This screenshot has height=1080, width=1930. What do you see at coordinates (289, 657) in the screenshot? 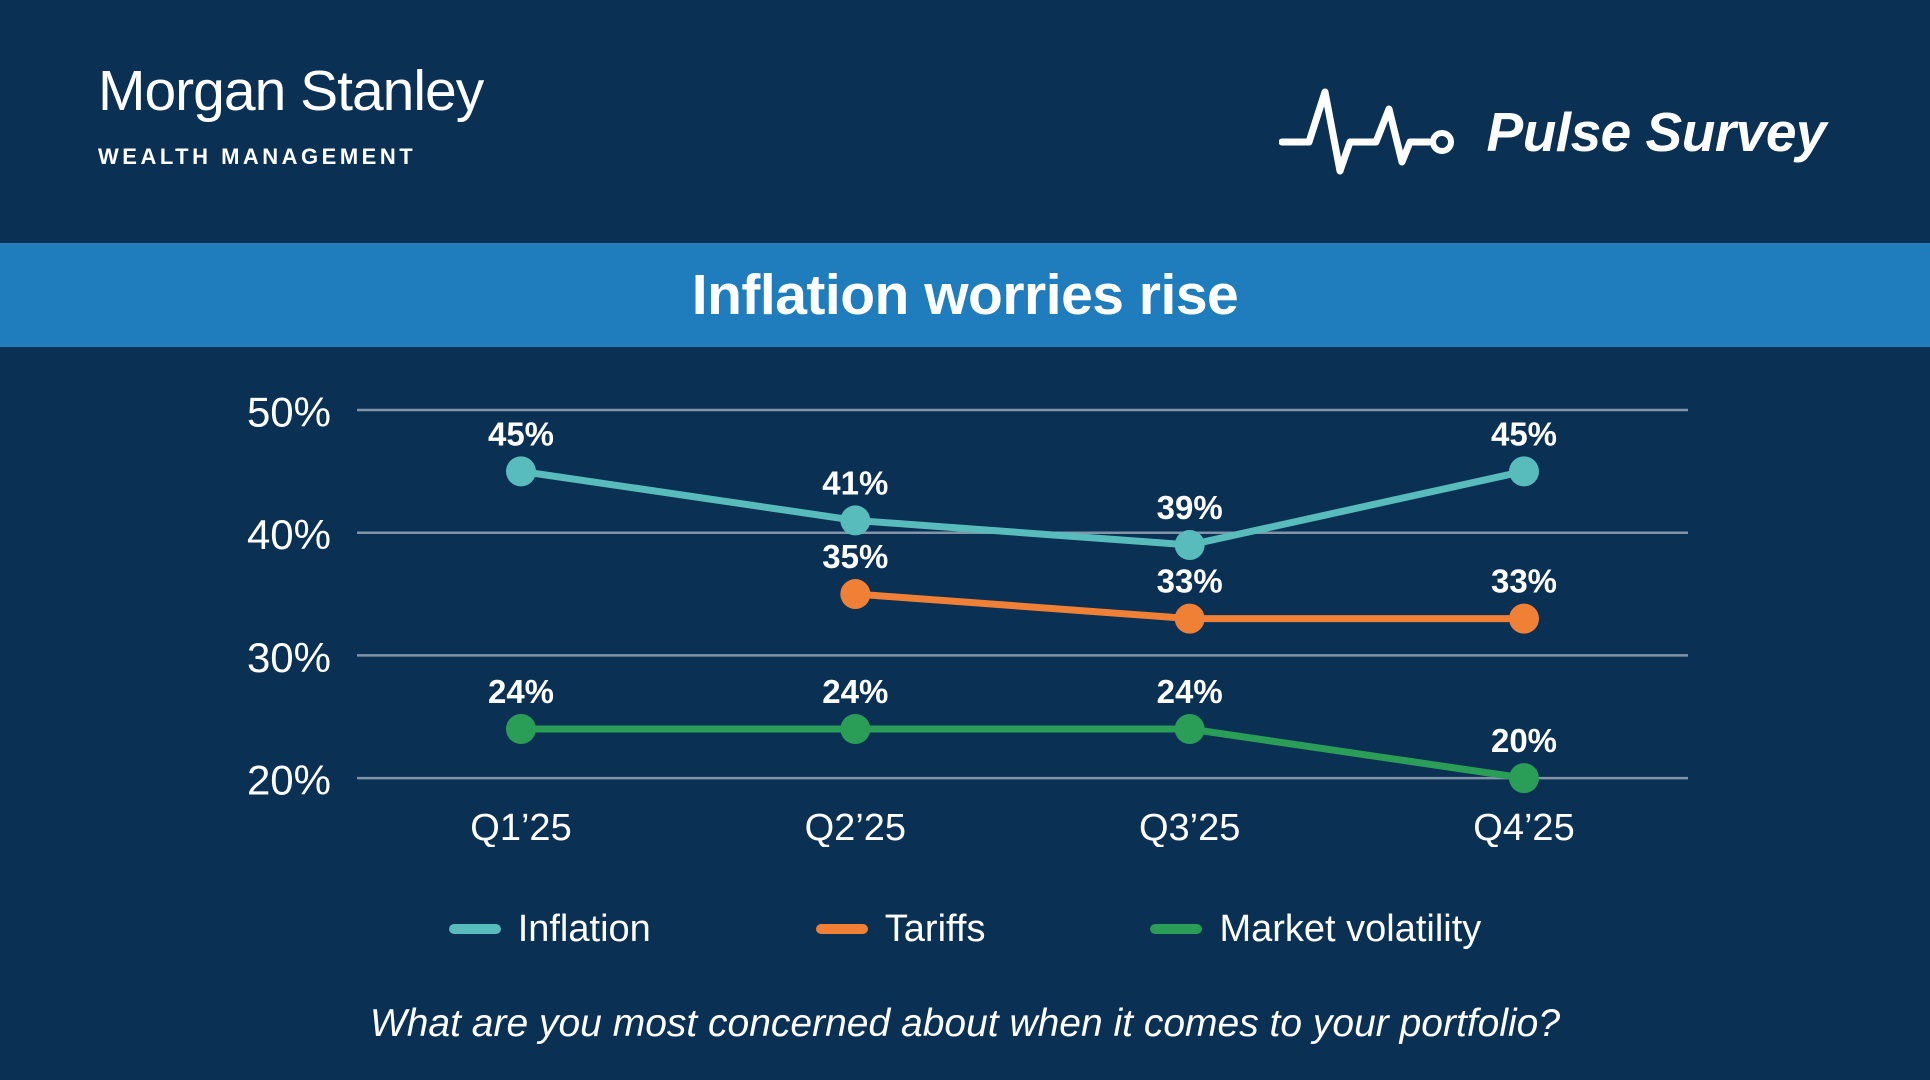
I see `y-axis-tick-label: 30%` at bounding box center [289, 657].